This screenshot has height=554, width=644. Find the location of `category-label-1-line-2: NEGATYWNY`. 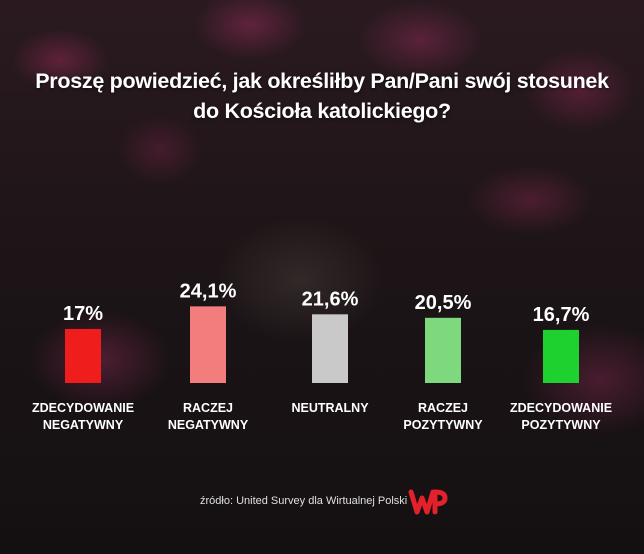

category-label-1-line-2: NEGATYWNY is located at coordinates (83, 425).